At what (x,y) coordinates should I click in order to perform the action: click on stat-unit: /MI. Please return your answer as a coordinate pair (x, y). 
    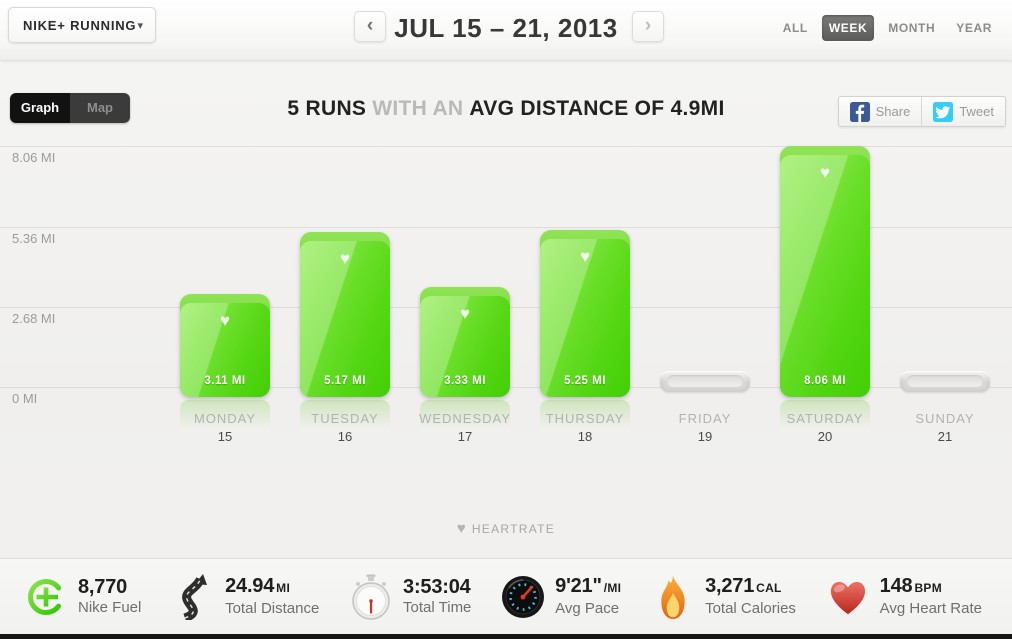
    Looking at the image, I should click on (612, 588).